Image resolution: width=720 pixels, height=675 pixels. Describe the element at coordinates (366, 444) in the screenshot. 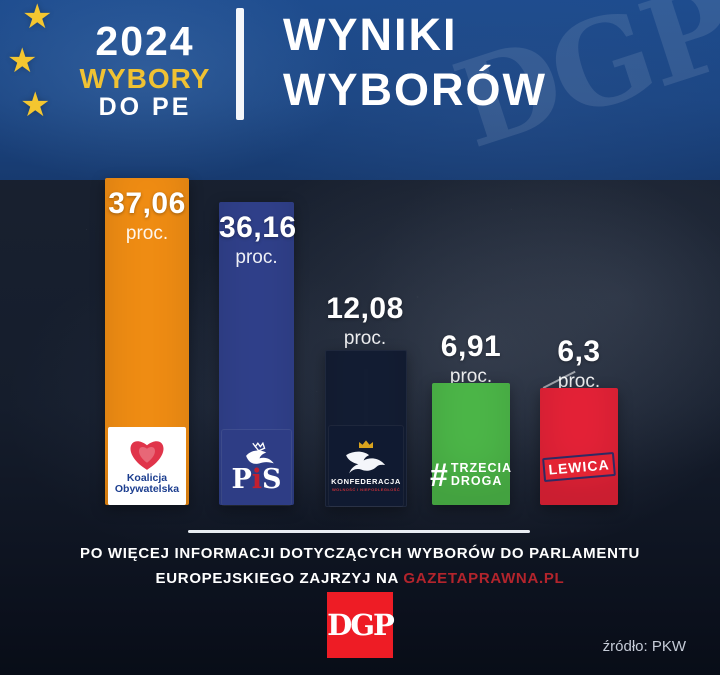

I see `crown-icon` at that location.